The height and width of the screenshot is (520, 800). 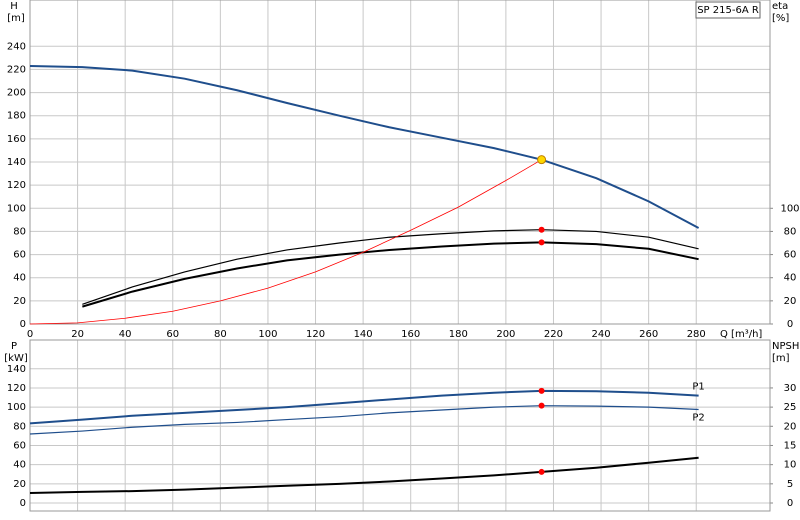 What do you see at coordinates (410, 334) in the screenshot?
I see `x-tick-label: 160` at bounding box center [410, 334].